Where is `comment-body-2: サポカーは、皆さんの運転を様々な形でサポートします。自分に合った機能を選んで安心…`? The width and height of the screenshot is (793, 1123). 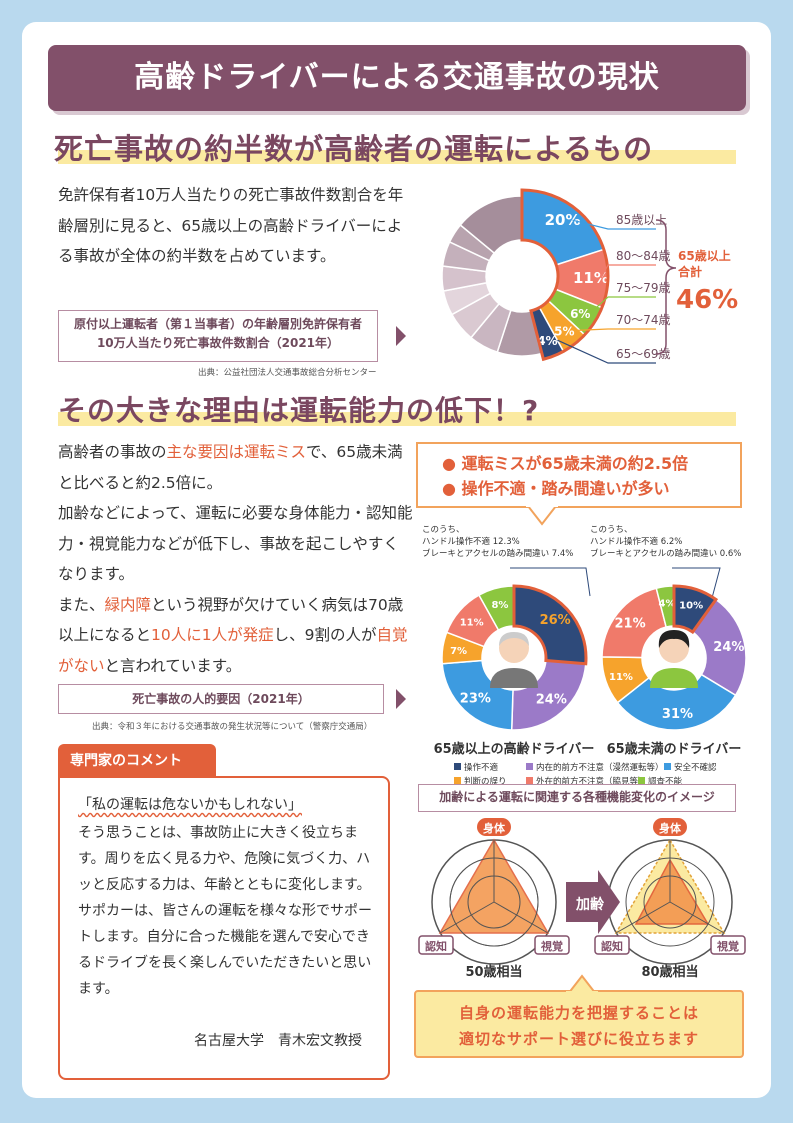 comment-body-2: サポカーは、皆さんの運転を様々な形でサポートします。自分に合った機能を選んで安心… is located at coordinates (228, 950).